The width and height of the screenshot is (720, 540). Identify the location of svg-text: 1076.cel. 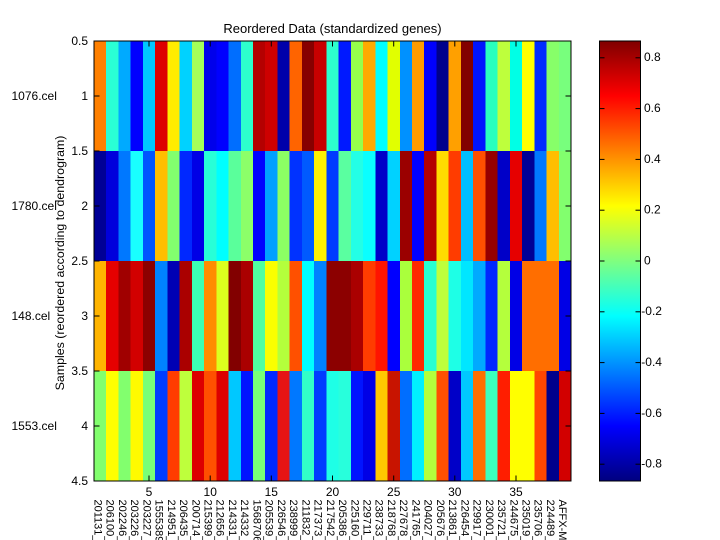
(34, 96).